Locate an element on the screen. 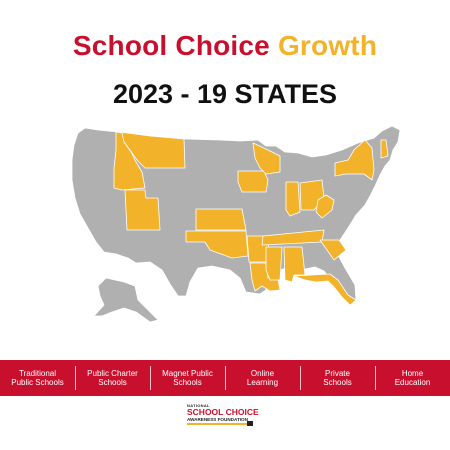 Image resolution: width=450 pixels, height=450 pixels. option-line1: Magnet Public is located at coordinates (187, 373).